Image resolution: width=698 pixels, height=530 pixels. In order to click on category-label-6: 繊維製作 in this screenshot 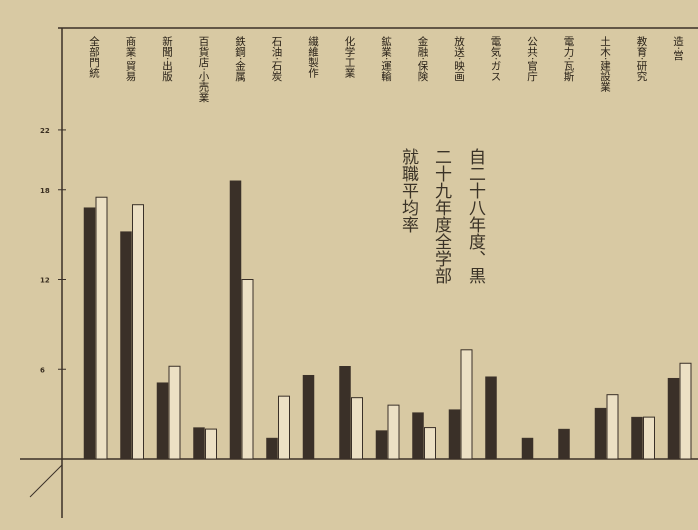, I will do `click(313, 56)`.